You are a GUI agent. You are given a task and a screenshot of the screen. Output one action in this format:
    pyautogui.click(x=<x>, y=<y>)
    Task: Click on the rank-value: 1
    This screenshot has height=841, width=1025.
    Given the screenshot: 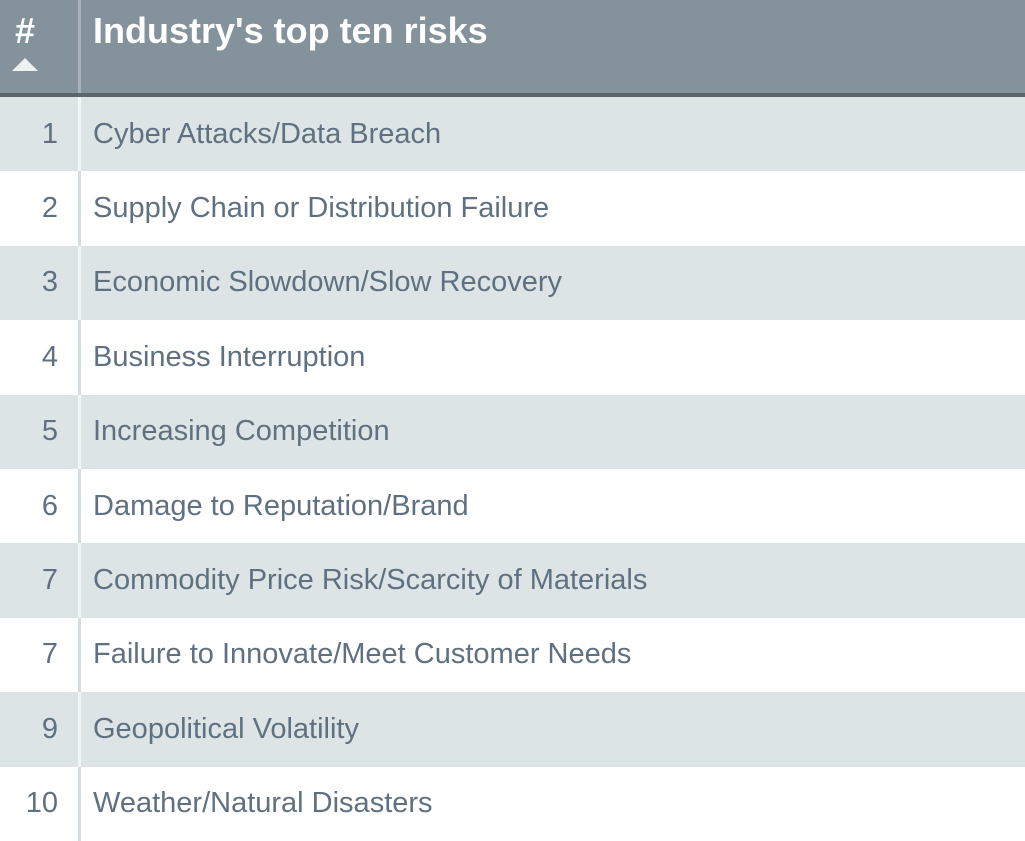 What is the action you would take?
    pyautogui.click(x=49, y=133)
    